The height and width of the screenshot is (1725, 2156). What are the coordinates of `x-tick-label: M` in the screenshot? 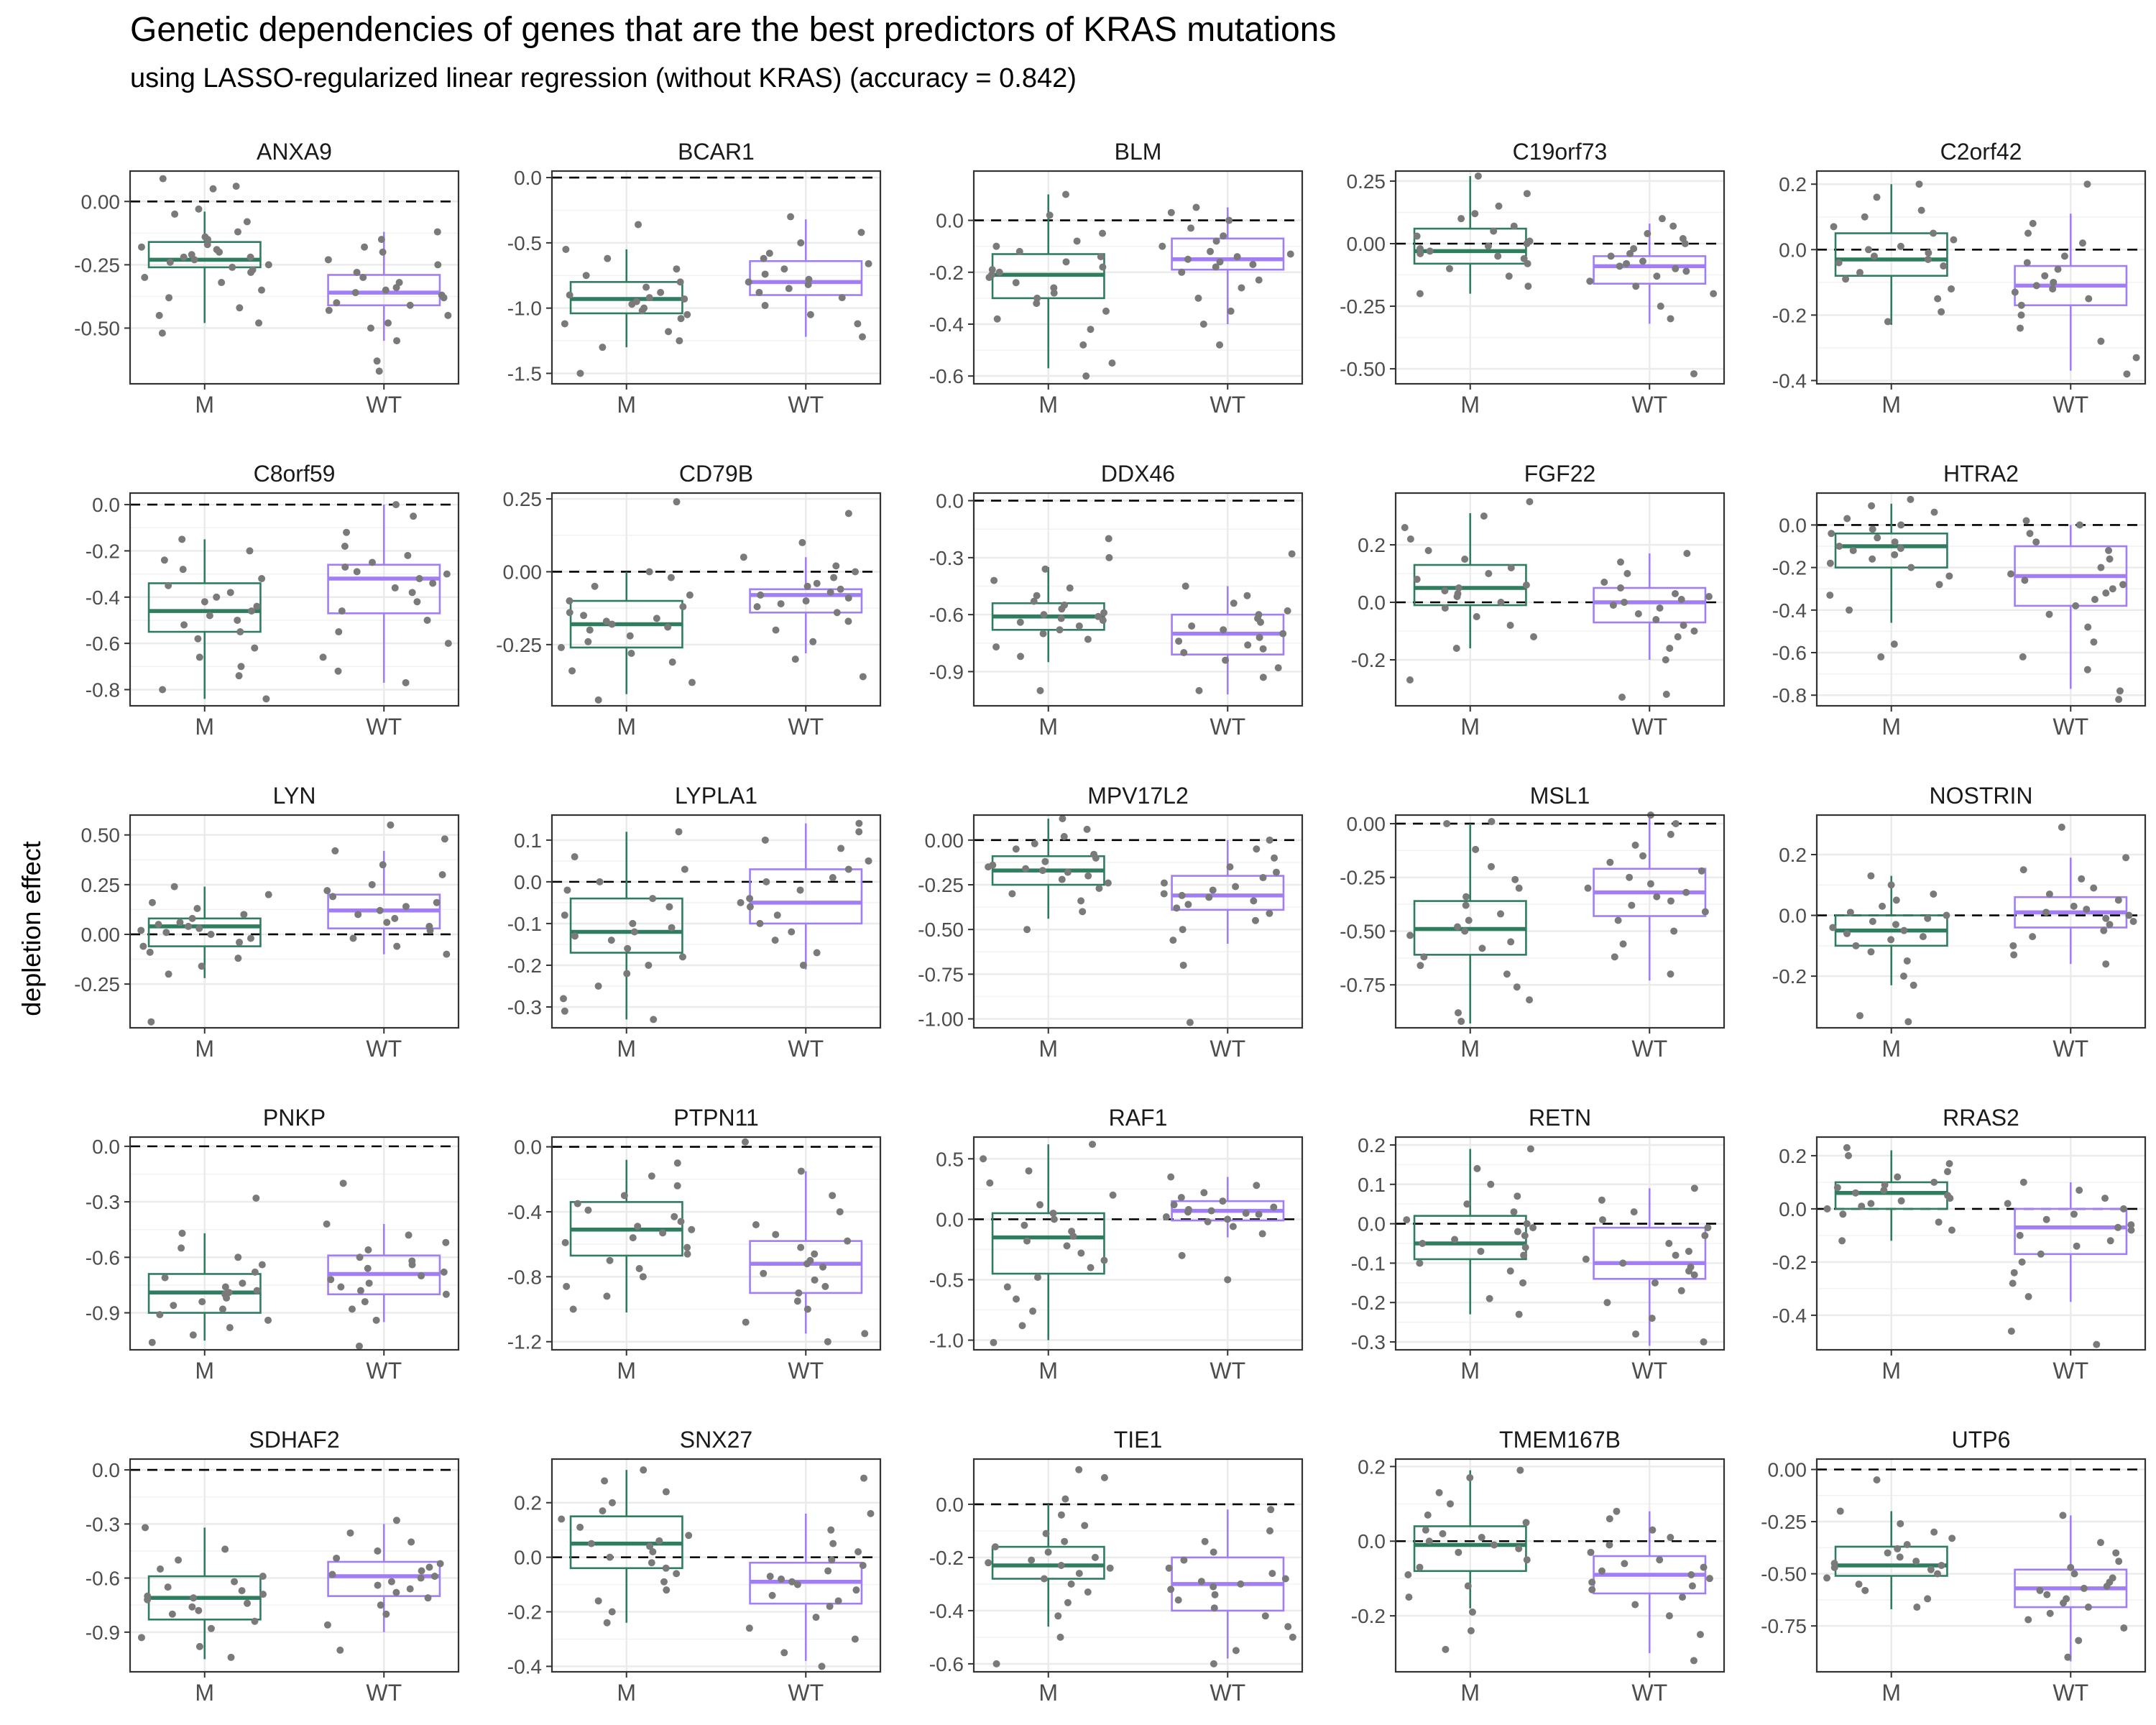 It's located at (204, 727).